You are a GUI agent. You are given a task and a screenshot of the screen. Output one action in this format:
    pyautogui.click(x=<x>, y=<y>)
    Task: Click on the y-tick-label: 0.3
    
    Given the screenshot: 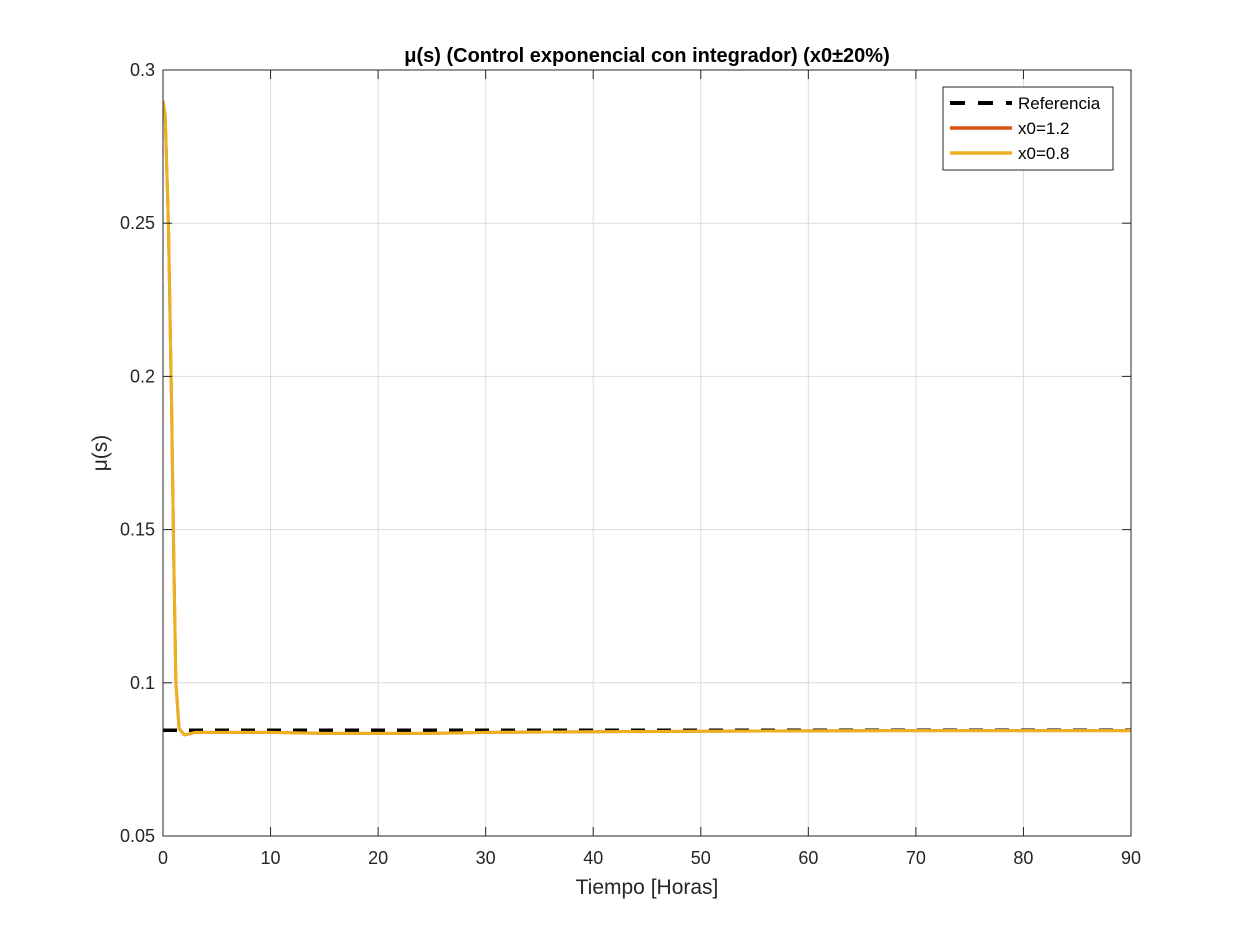 What is the action you would take?
    pyautogui.click(x=142, y=70)
    